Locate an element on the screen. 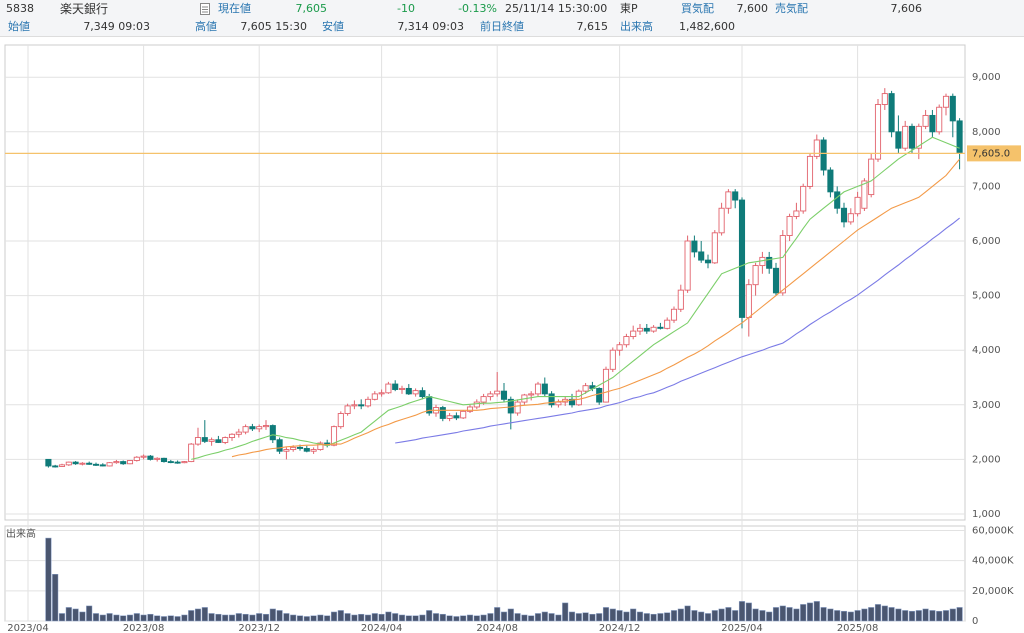 The image size is (1024, 633). volume: 1,482,600 is located at coordinates (707, 26).